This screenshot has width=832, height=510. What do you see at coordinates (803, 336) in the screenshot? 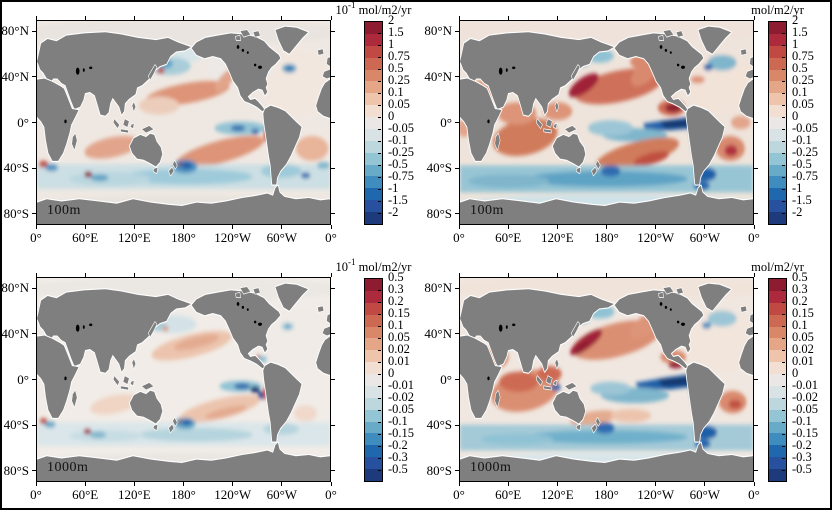
I see `colorbar-tick-label: 0.05` at bounding box center [803, 336].